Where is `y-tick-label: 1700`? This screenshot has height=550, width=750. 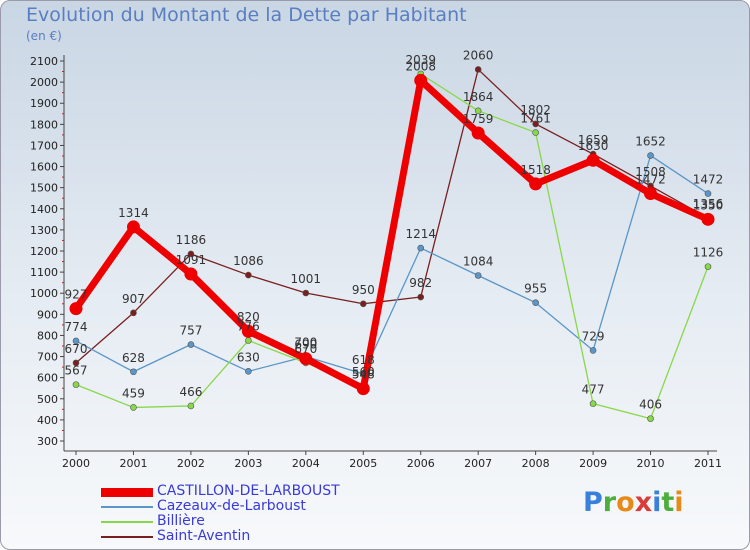
y-tick-label: 1700 is located at coordinates (44, 145).